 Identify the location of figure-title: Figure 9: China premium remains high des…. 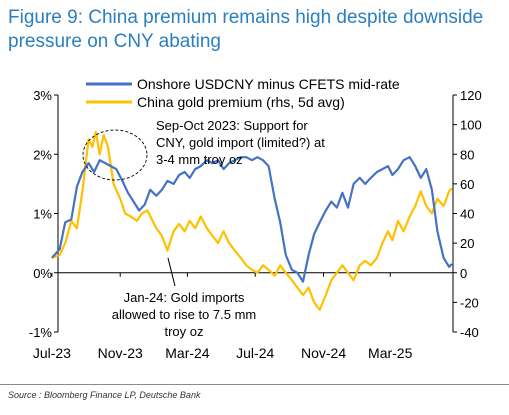
(246, 29).